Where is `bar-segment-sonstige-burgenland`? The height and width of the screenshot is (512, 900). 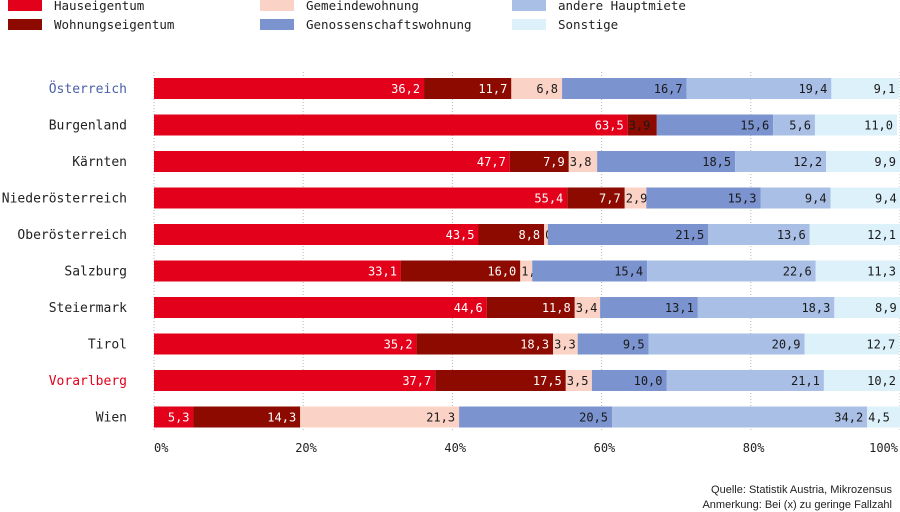 bar-segment-sonstige-burgenland is located at coordinates (856, 125).